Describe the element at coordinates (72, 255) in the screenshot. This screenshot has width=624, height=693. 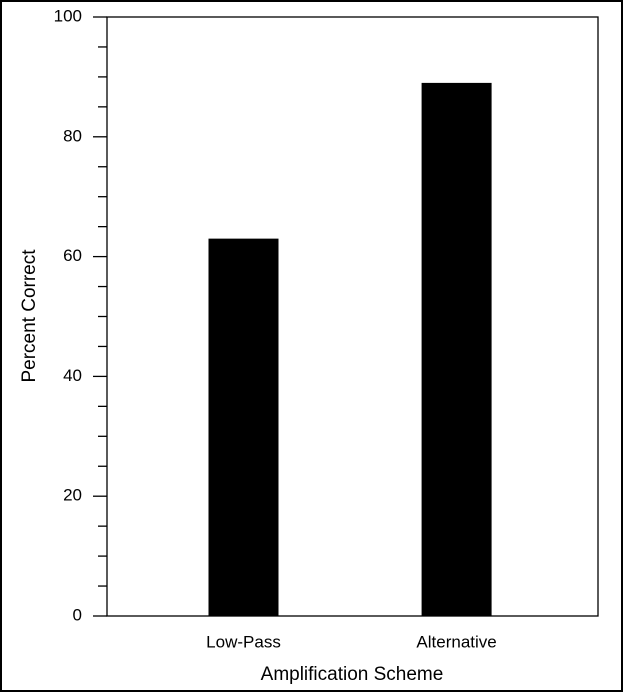
I see `y-tick-label: 60` at that location.